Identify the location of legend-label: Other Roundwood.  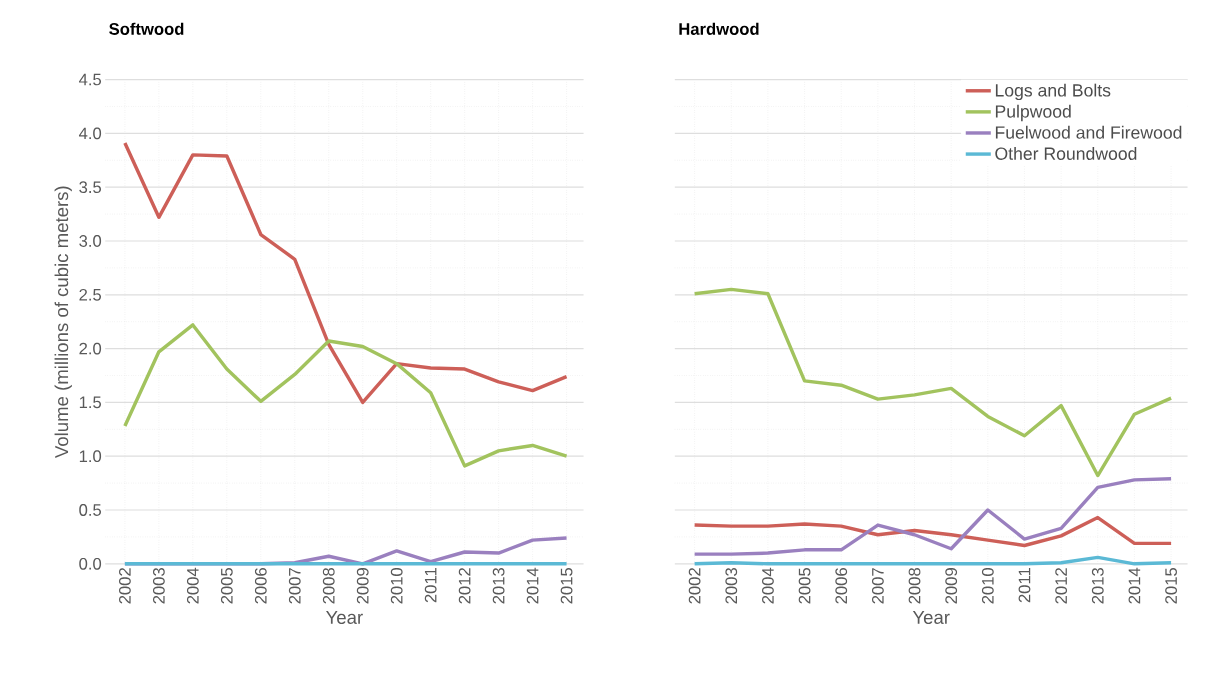
(1066, 153).